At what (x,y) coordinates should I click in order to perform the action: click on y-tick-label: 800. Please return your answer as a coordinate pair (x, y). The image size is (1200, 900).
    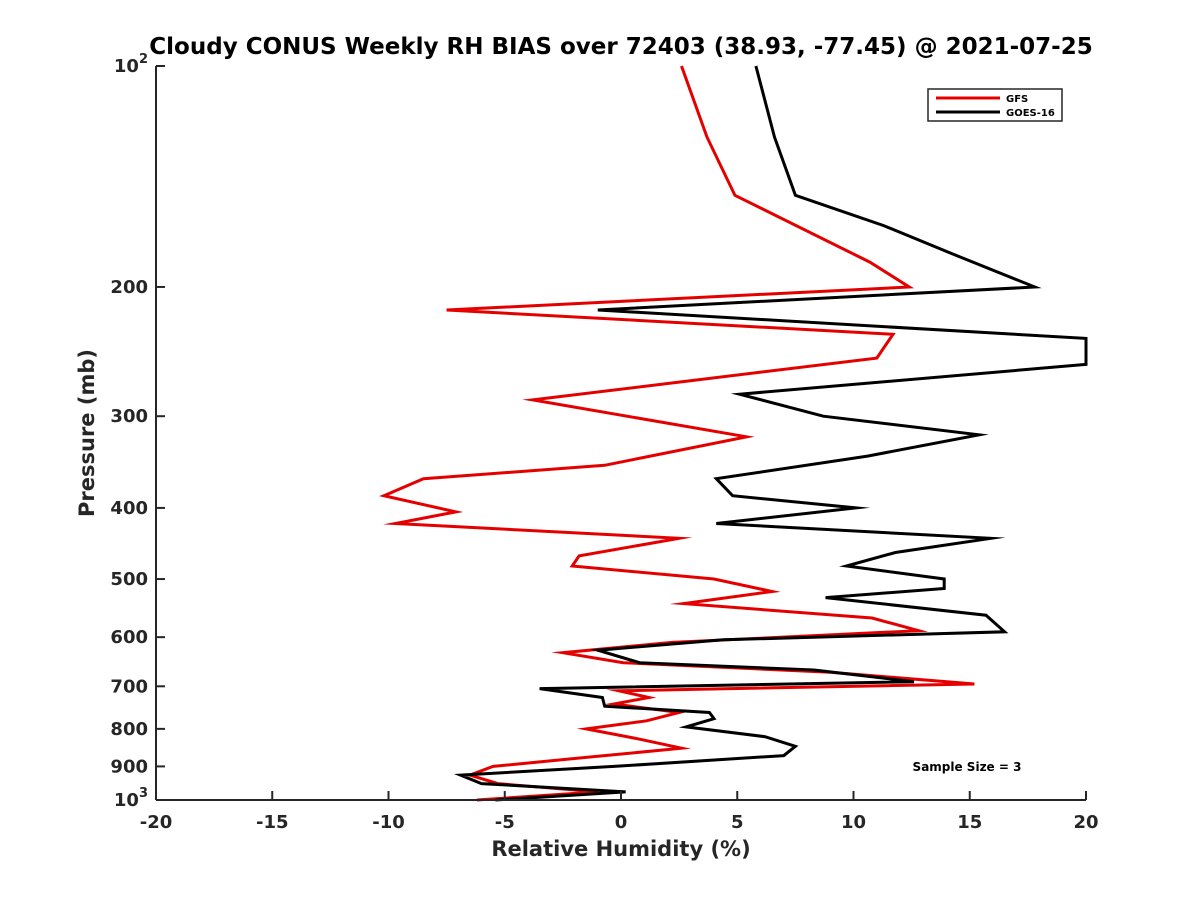
    Looking at the image, I should click on (129, 729).